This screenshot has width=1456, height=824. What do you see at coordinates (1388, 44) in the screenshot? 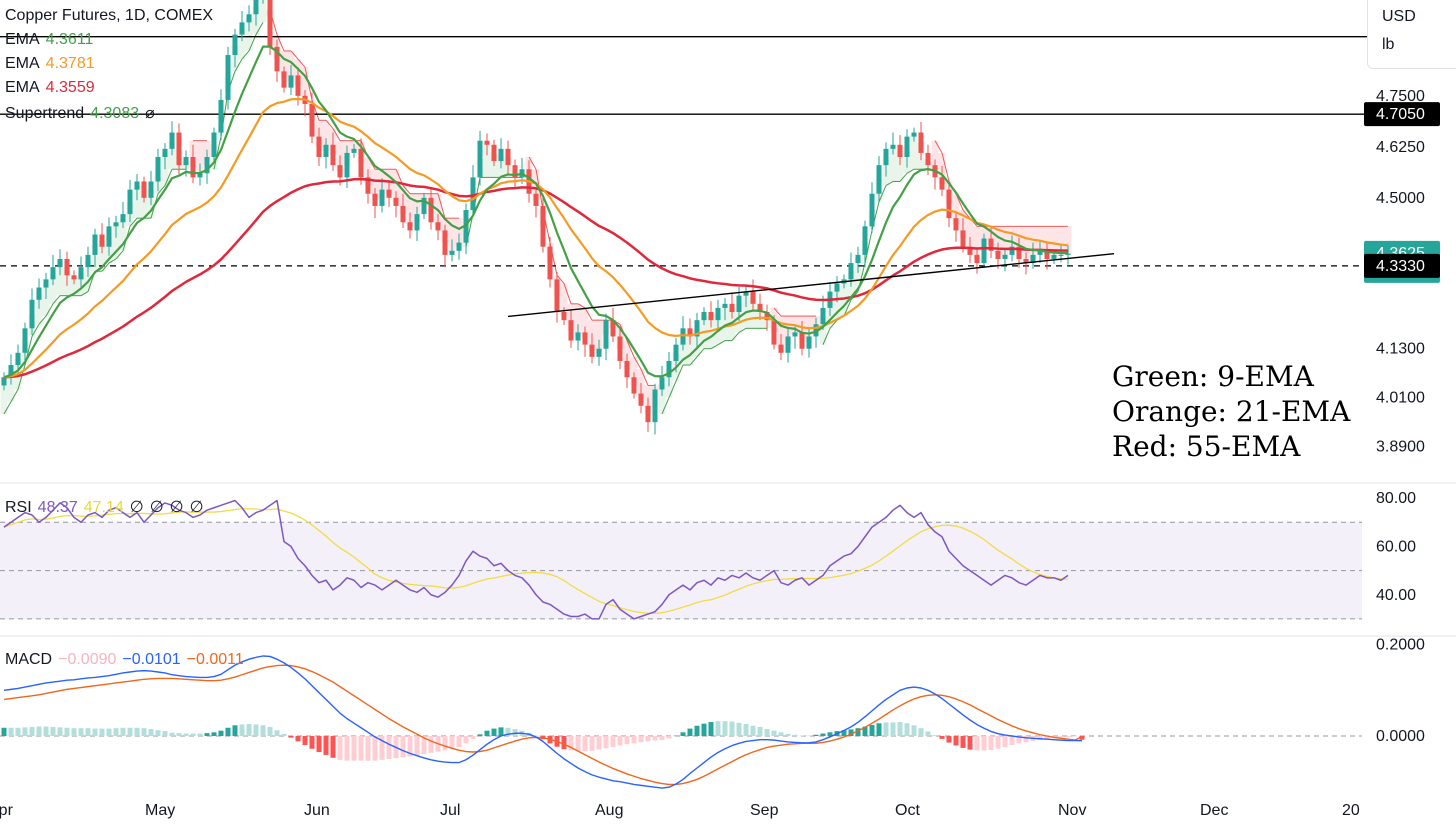
I see `measure-label: lb` at bounding box center [1388, 44].